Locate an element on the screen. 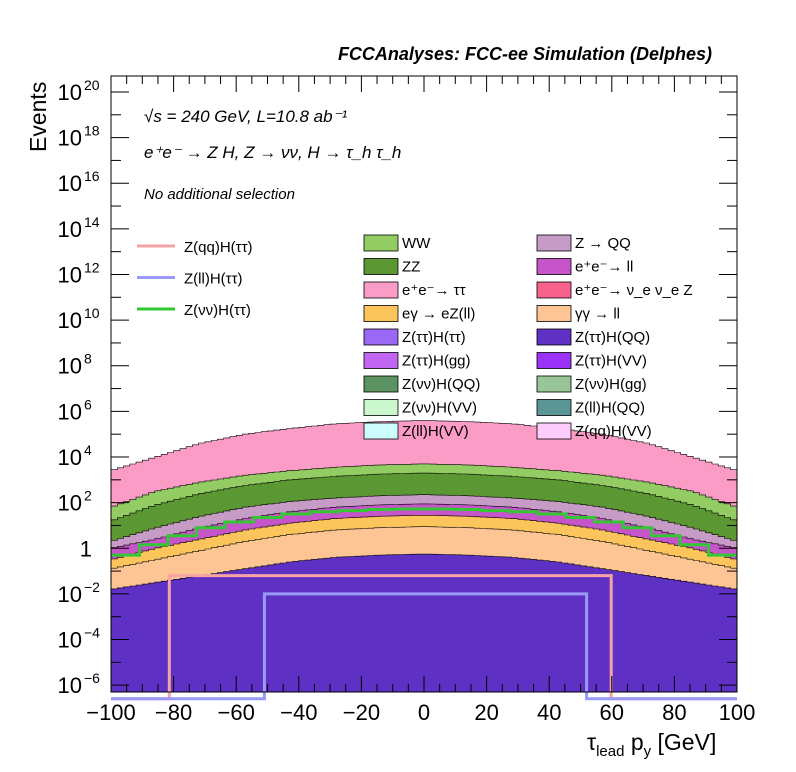 The image size is (796, 772). chart-title: FCCAnalyses: FCC-ee Simulation (Delphes) is located at coordinates (525, 54).